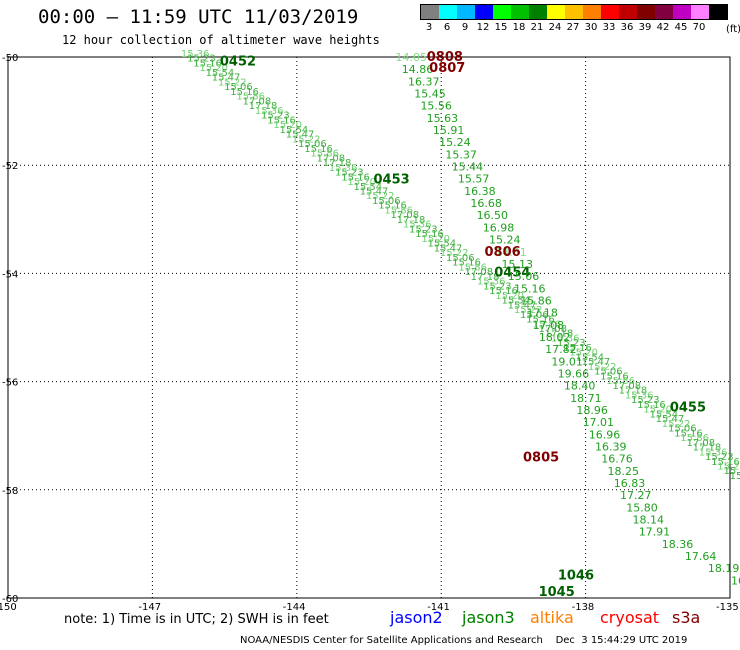 This screenshot has width=740, height=650. What do you see at coordinates (430, 94) in the screenshot?
I see `swh-value: 15.45` at bounding box center [430, 94].